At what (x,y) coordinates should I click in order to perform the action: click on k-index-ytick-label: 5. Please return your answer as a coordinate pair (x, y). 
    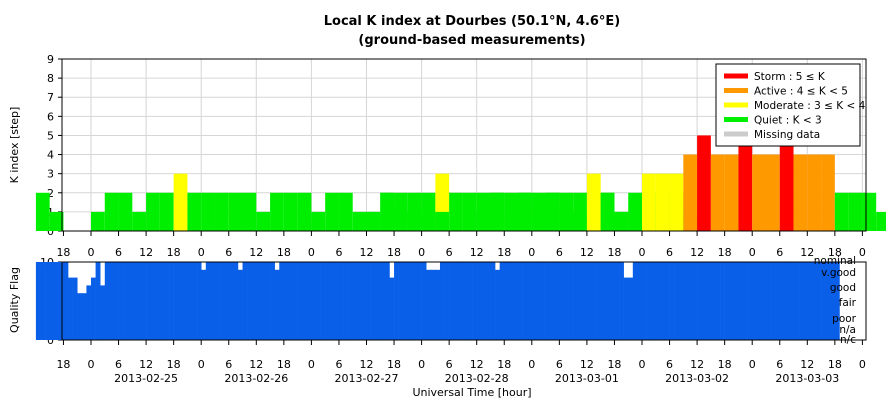
    Looking at the image, I should click on (50, 135).